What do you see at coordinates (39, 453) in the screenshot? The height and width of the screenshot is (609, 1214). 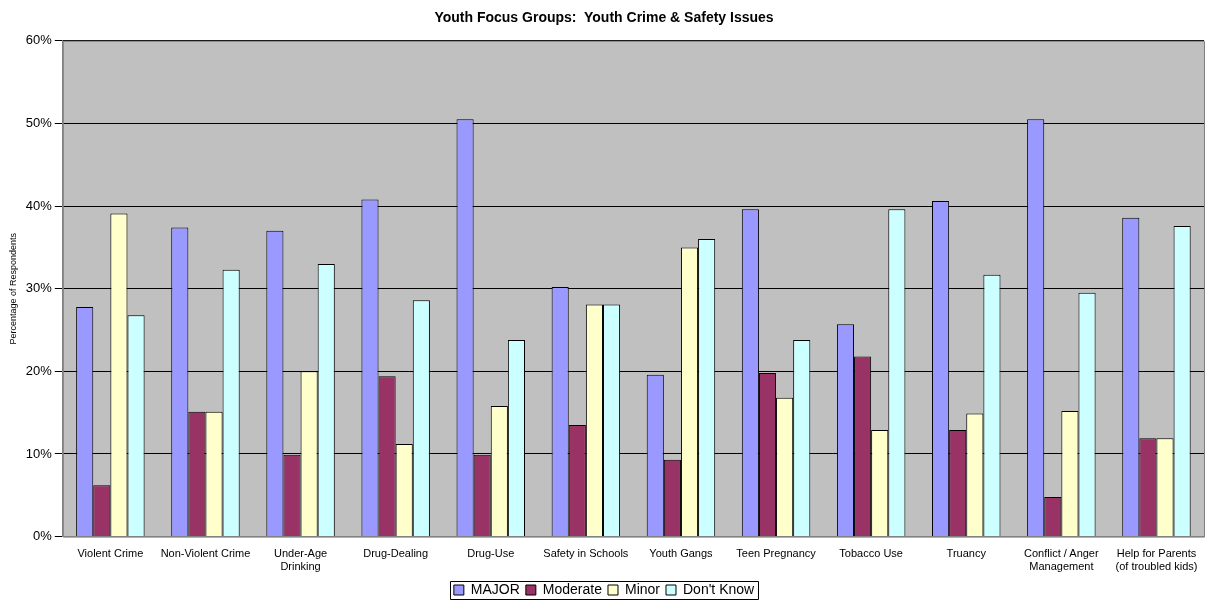 I see `y-tick-label: 10%` at bounding box center [39, 453].